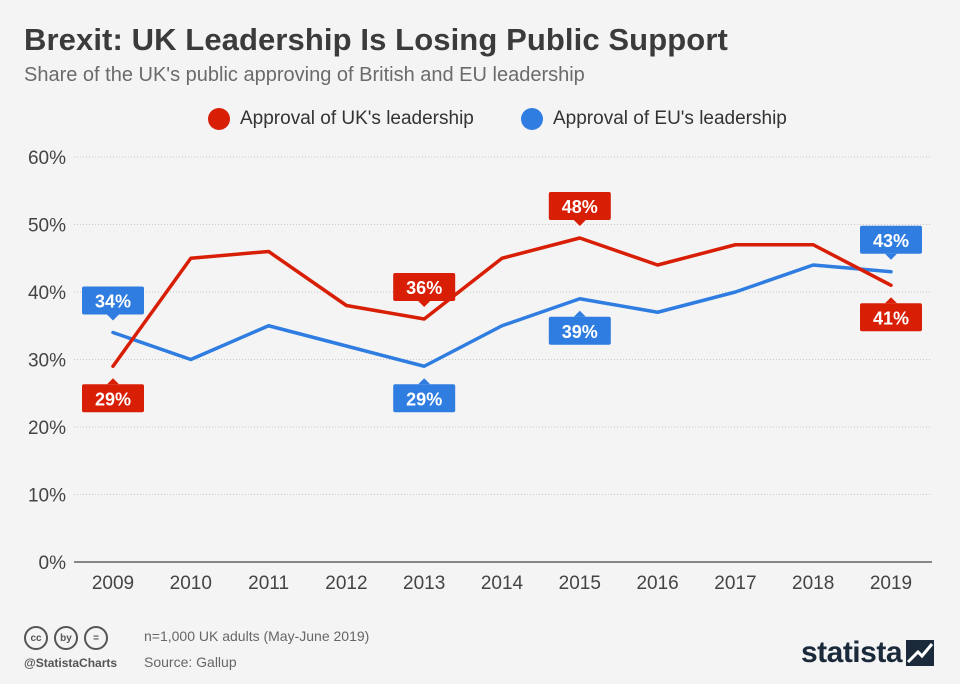 This screenshot has width=960, height=684. I want to click on x-tick-label: 2019, so click(891, 583).